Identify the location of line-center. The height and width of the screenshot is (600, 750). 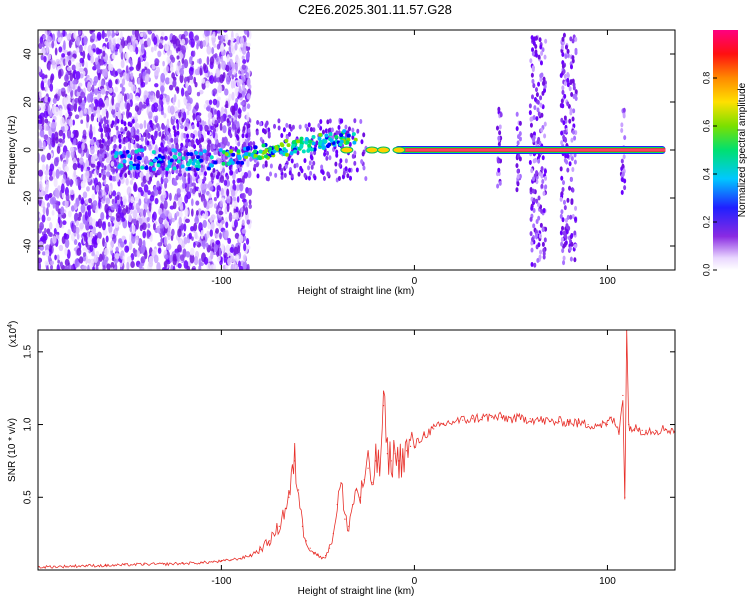
(530, 150).